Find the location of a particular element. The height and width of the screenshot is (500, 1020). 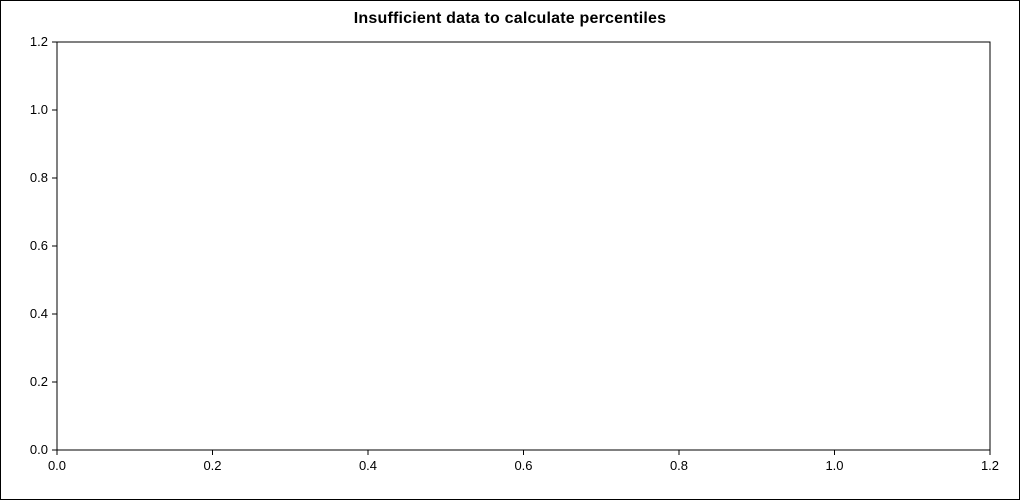

y-tick-label: 0.4 is located at coordinates (39, 313).